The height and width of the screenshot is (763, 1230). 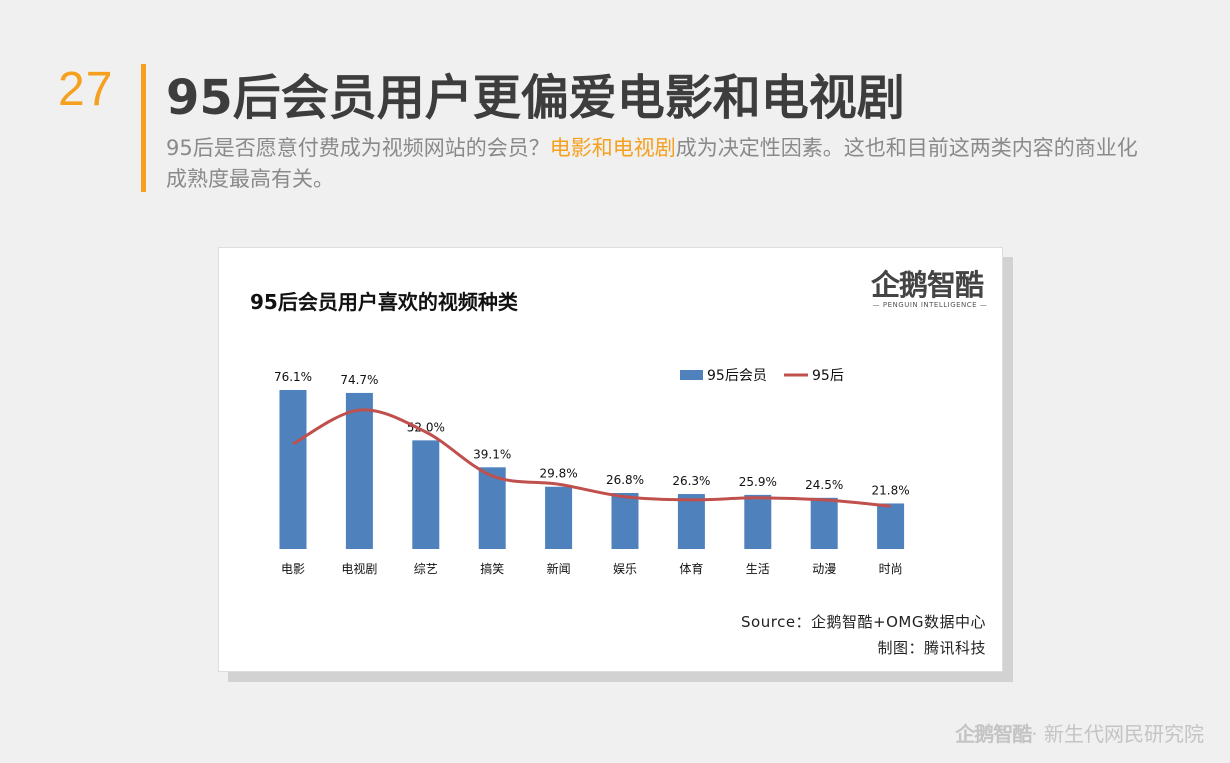 What do you see at coordinates (384, 302) in the screenshot?
I see `chart-title: 95后会员用户喜欢的视频种类` at bounding box center [384, 302].